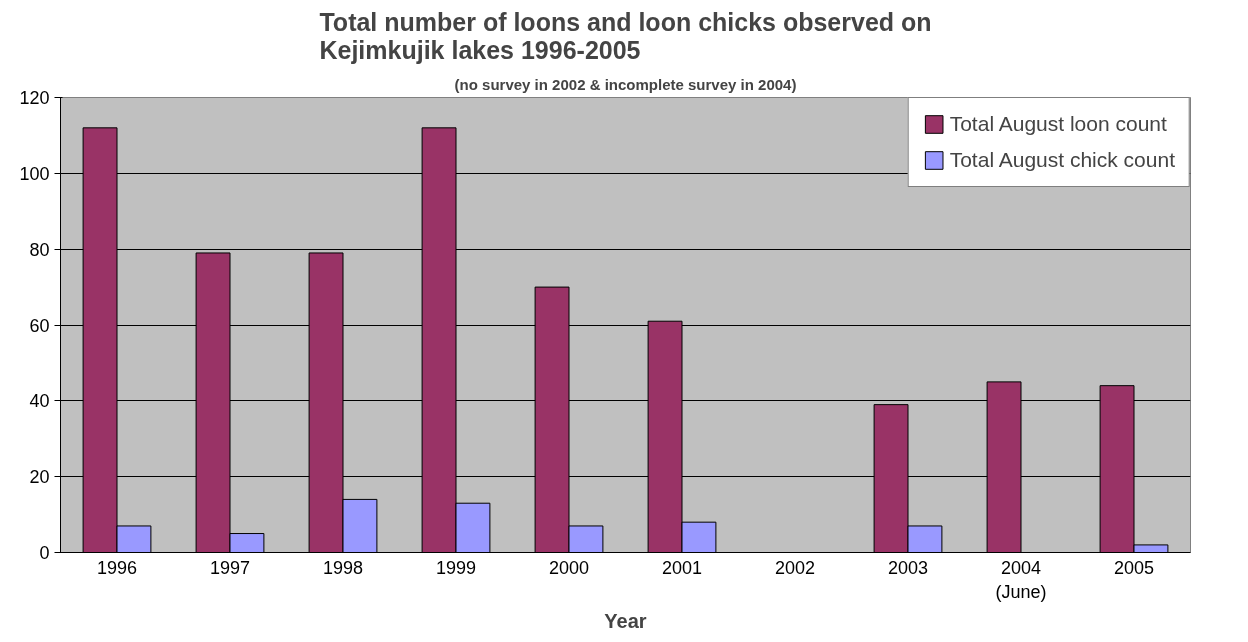 This screenshot has width=1248, height=642. I want to click on x-tick-label: 2005, so click(1134, 567).